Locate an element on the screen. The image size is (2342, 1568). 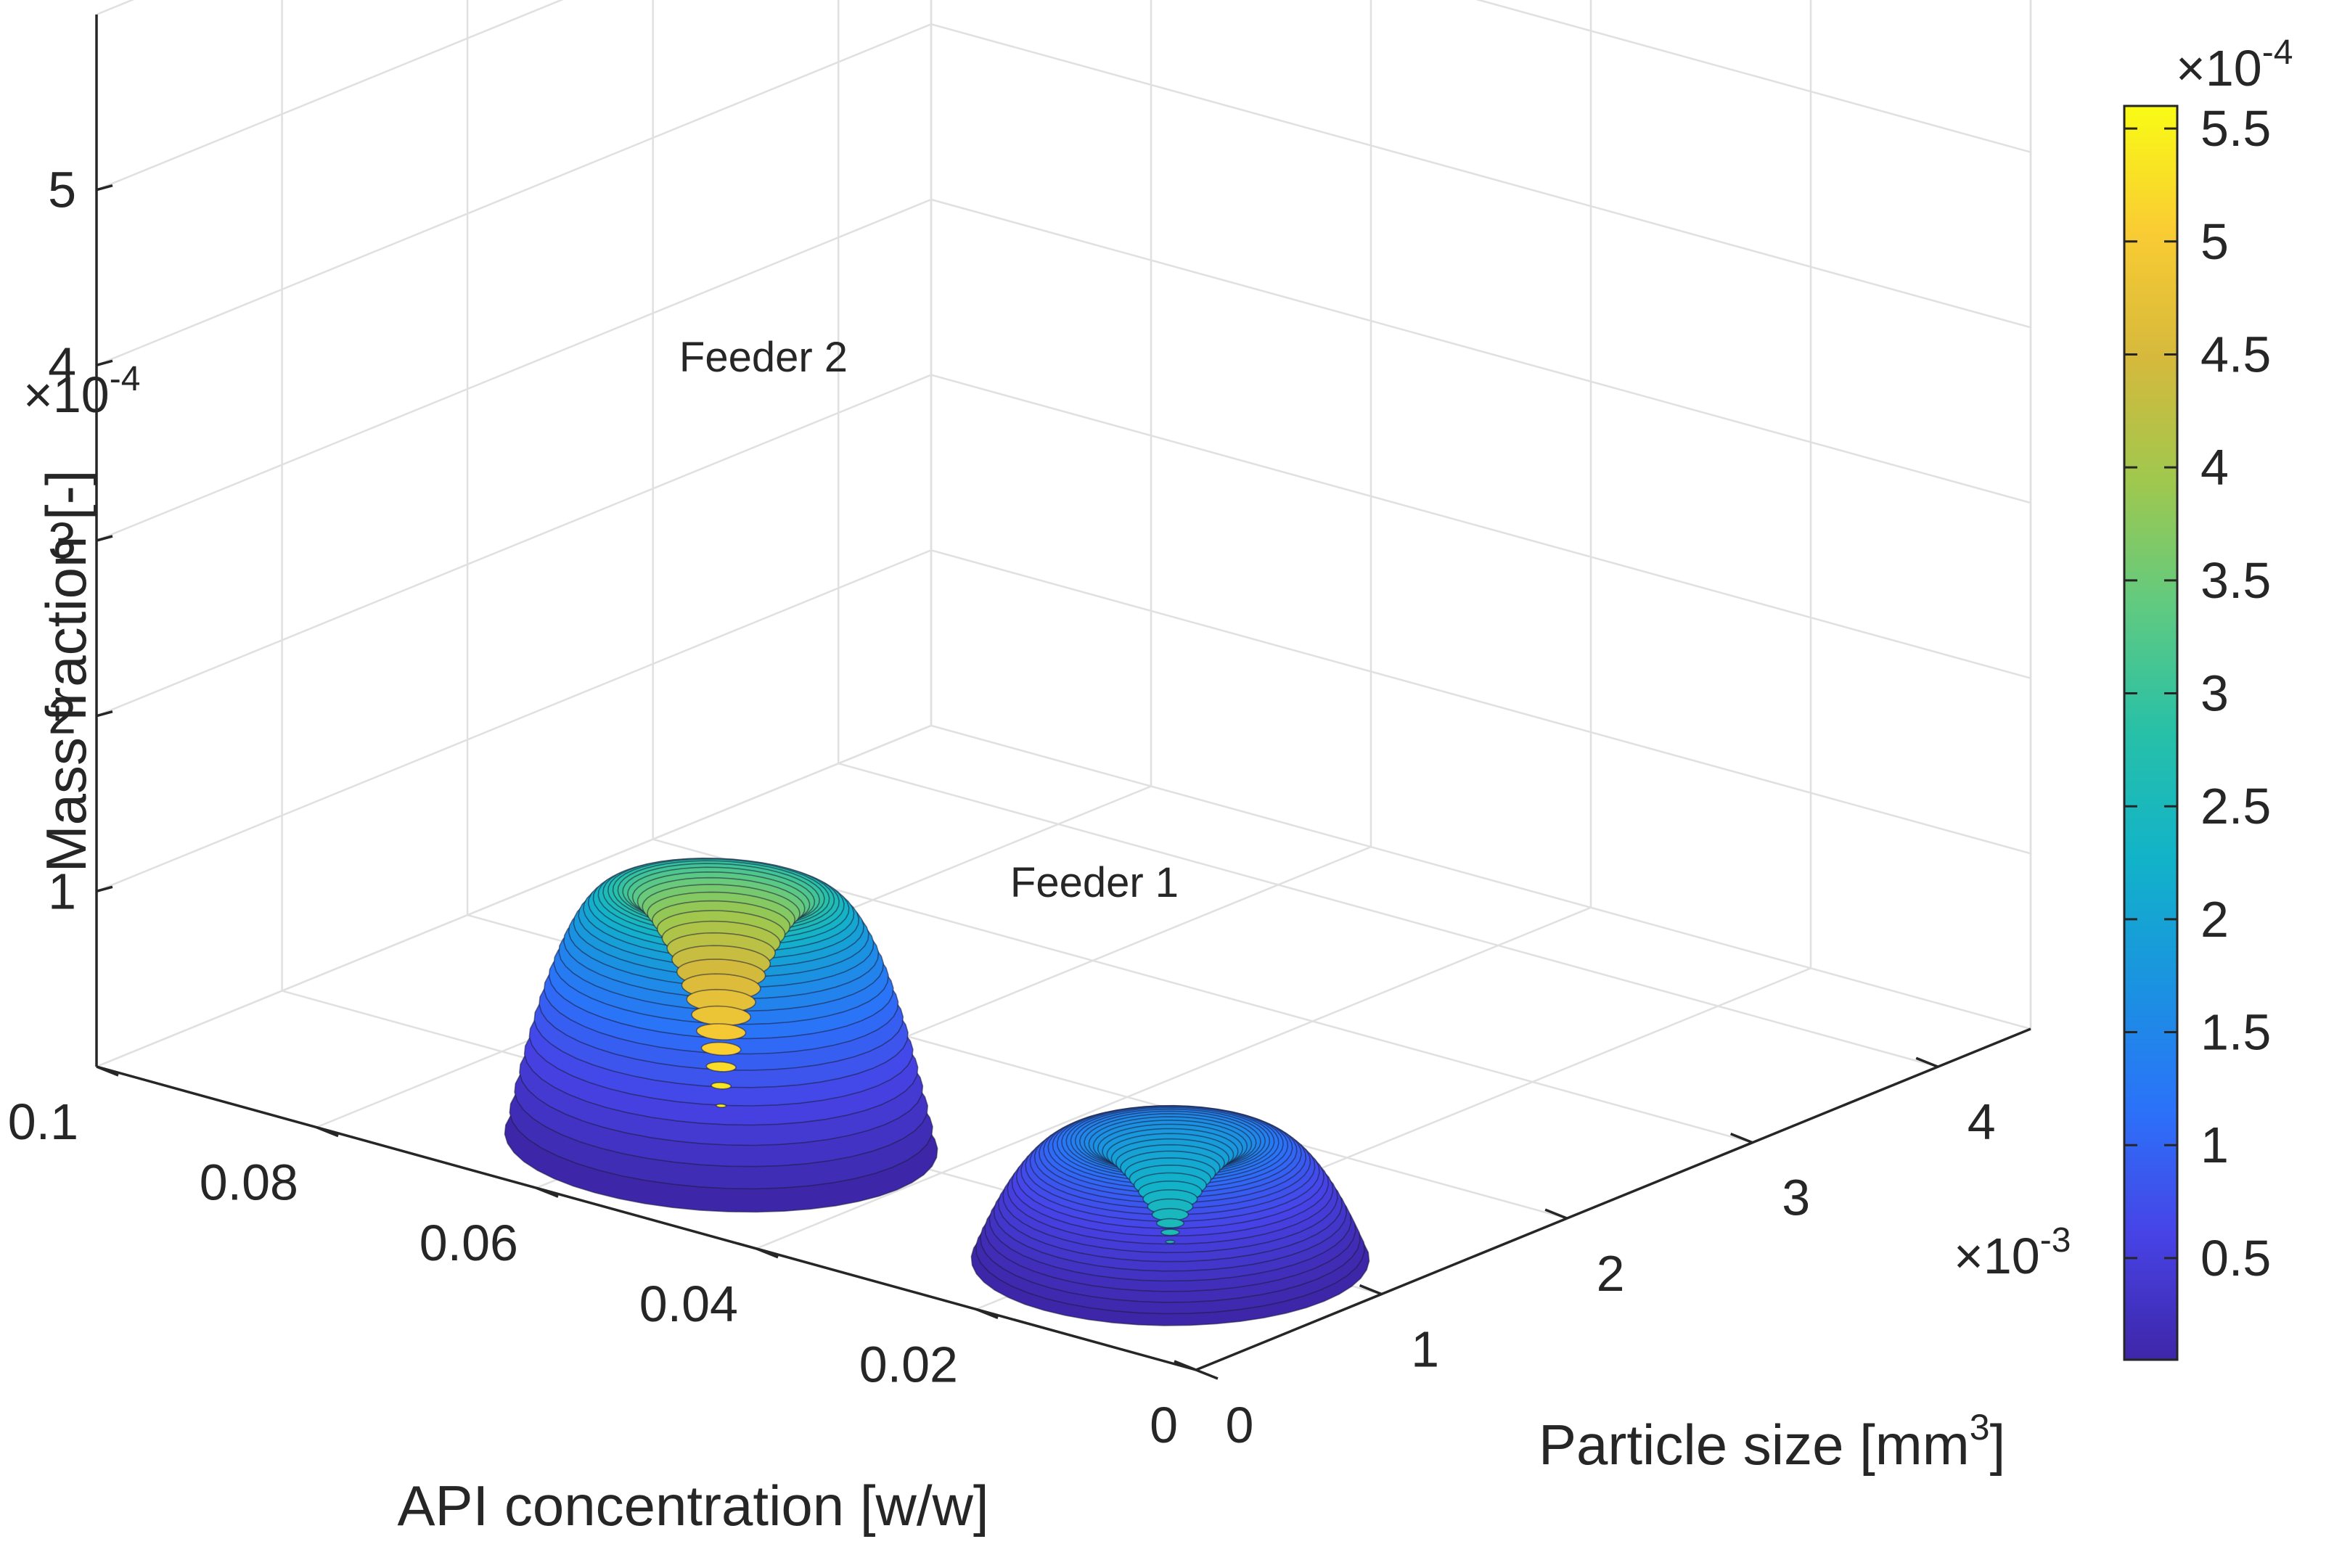
y-tick-label-0: 0 is located at coordinates (1240, 1425).